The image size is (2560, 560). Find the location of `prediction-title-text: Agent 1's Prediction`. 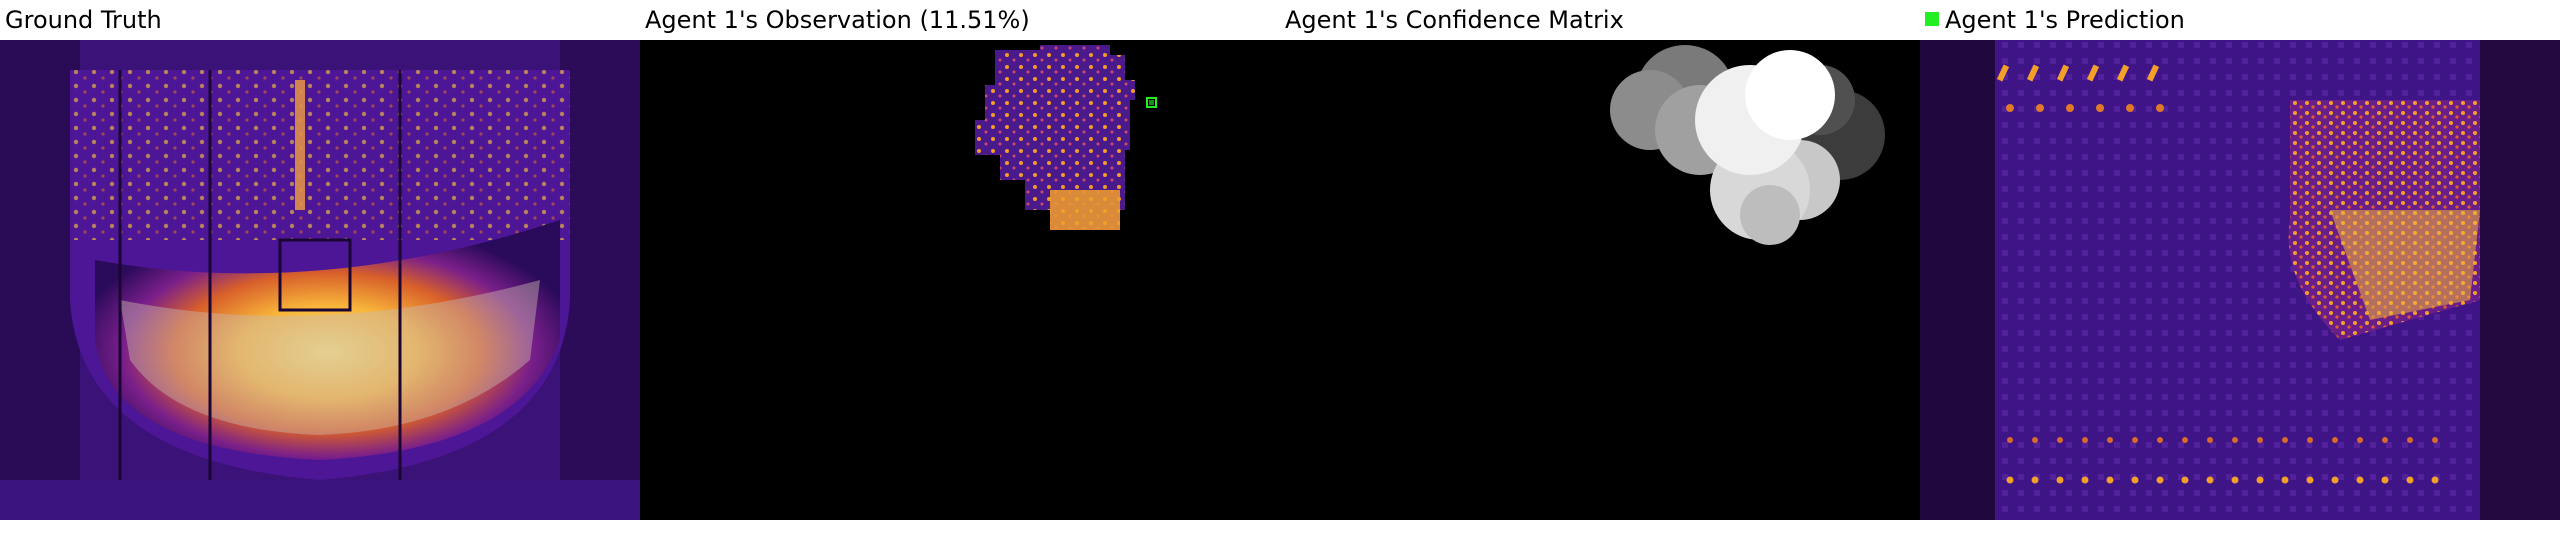

prediction-title-text: Agent 1's Prediction is located at coordinates (2065, 20).